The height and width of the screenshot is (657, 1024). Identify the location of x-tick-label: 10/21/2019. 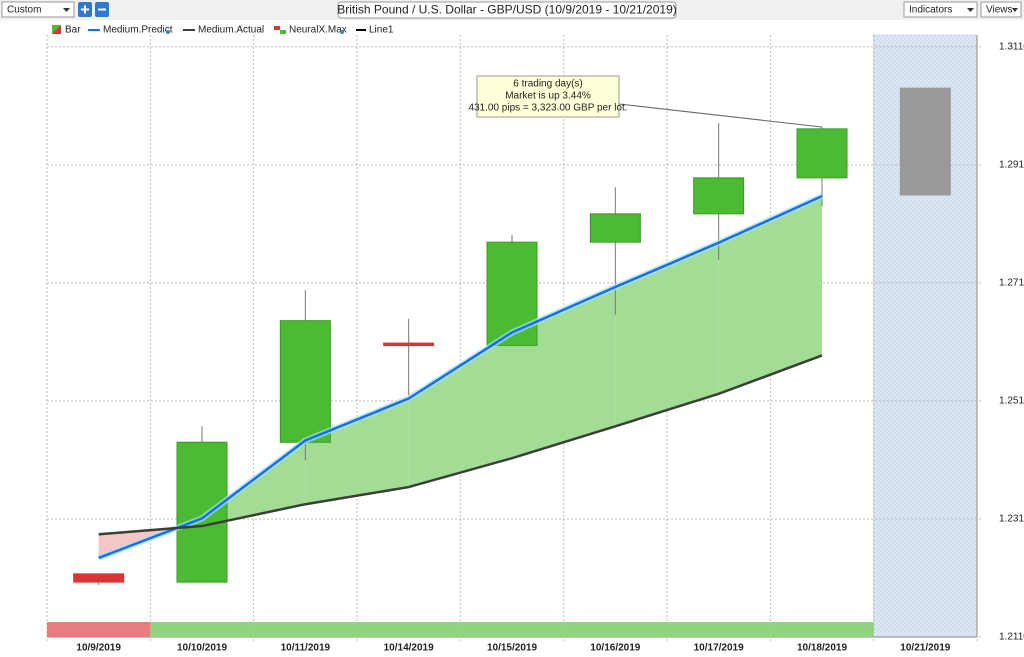
(925, 648).